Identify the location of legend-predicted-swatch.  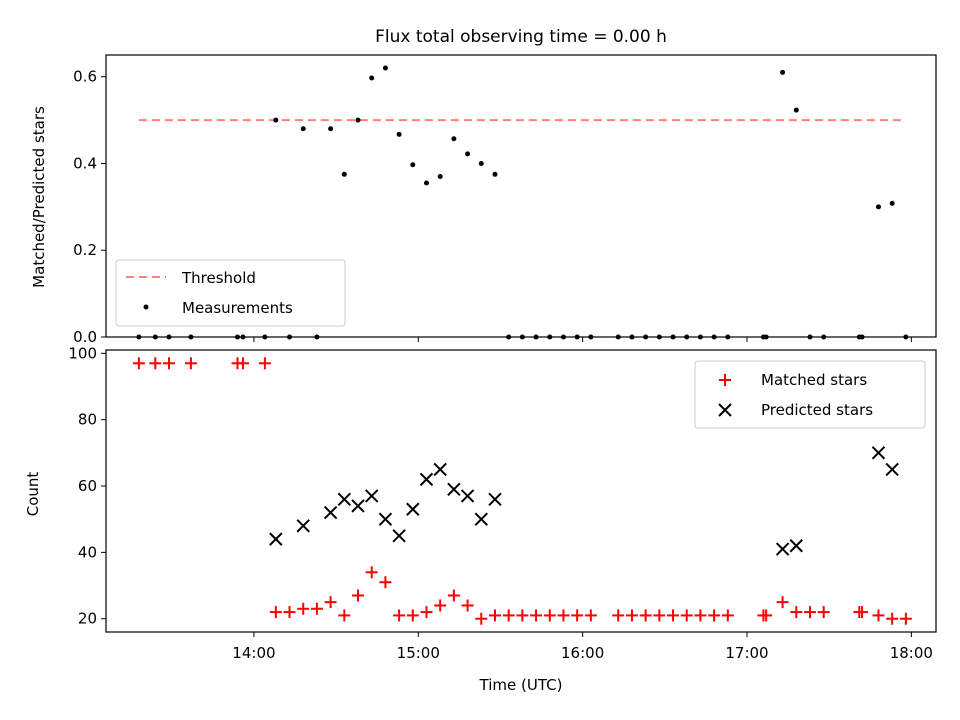
(725, 410).